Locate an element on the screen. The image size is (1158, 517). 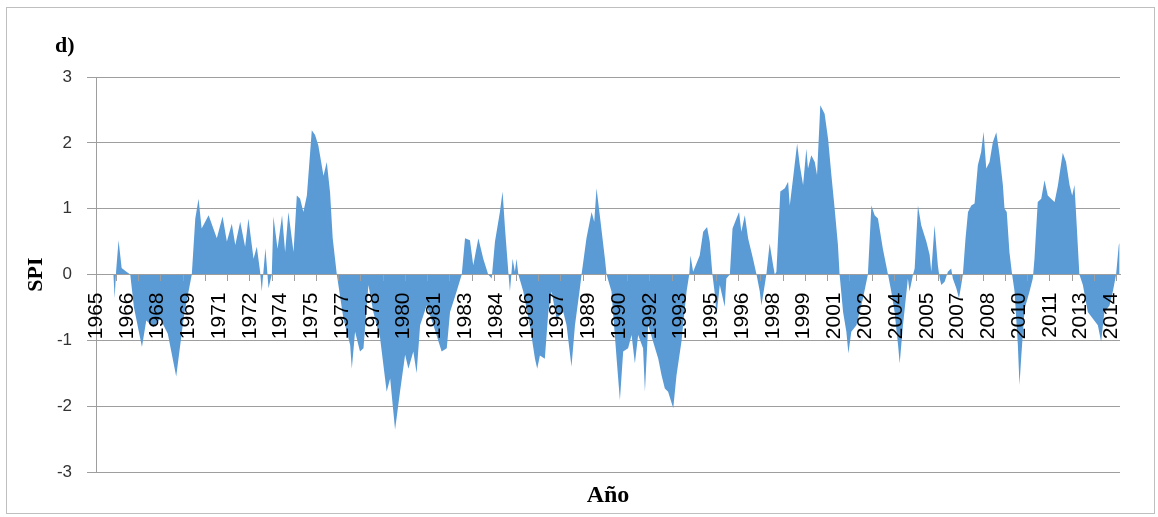
x-tick-label: 1999 is located at coordinates (802, 316).